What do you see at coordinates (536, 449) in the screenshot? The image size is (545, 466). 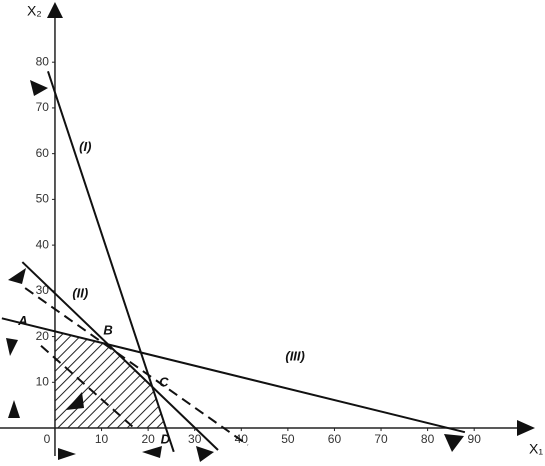 I see `x-axis-label: X₁` at bounding box center [536, 449].